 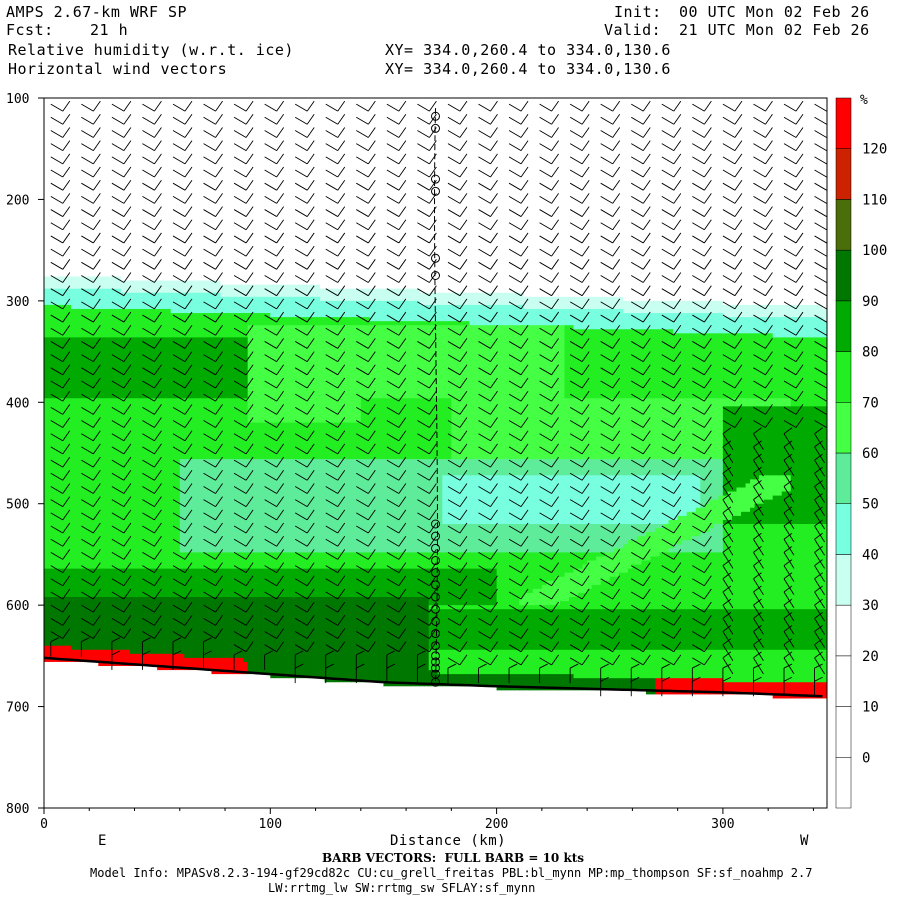 What do you see at coordinates (109, 30) in the screenshot?
I see `forecast-hour: 21 h` at bounding box center [109, 30].